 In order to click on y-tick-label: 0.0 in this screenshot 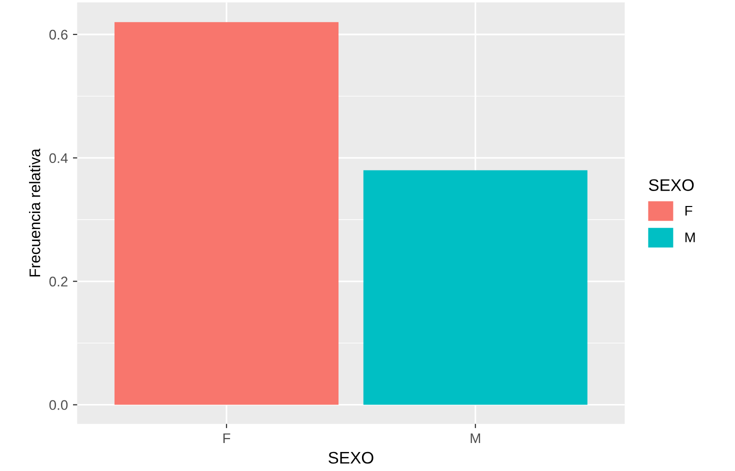, I will do `click(58, 405)`.